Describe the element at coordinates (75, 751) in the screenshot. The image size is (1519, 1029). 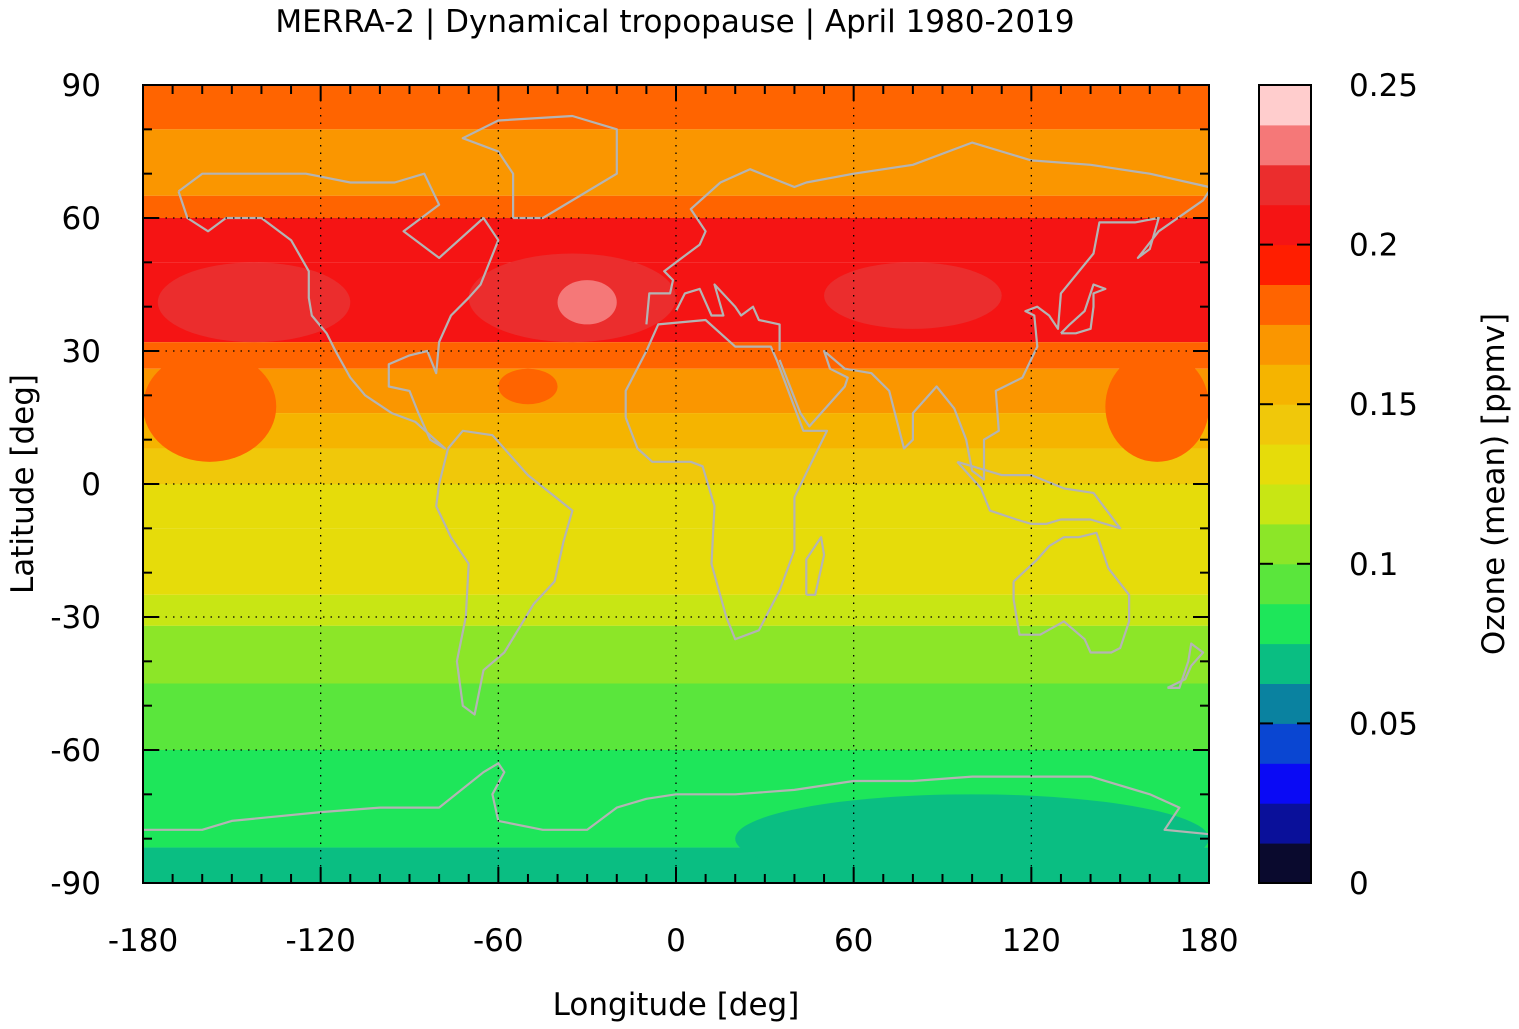
I see `y-tick-label: -60` at that location.